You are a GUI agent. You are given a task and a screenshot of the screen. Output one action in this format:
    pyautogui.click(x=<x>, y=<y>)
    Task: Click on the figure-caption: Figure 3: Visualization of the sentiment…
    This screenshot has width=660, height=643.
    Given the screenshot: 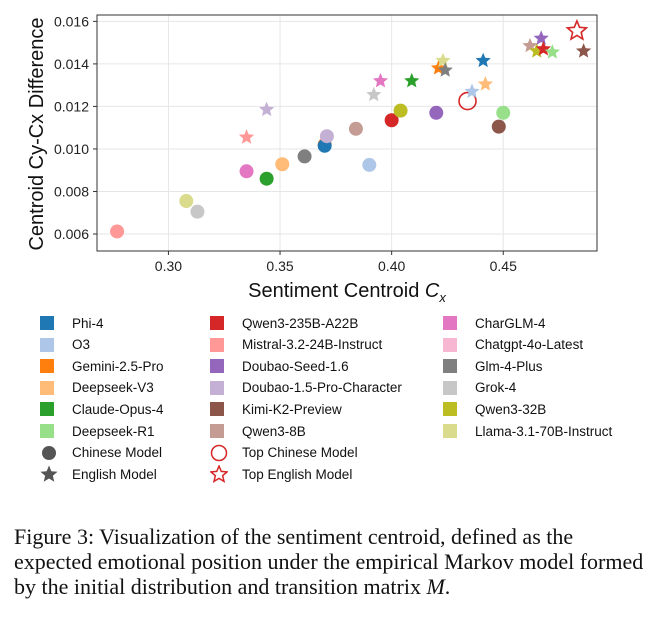 What is the action you would take?
    pyautogui.click(x=329, y=561)
    